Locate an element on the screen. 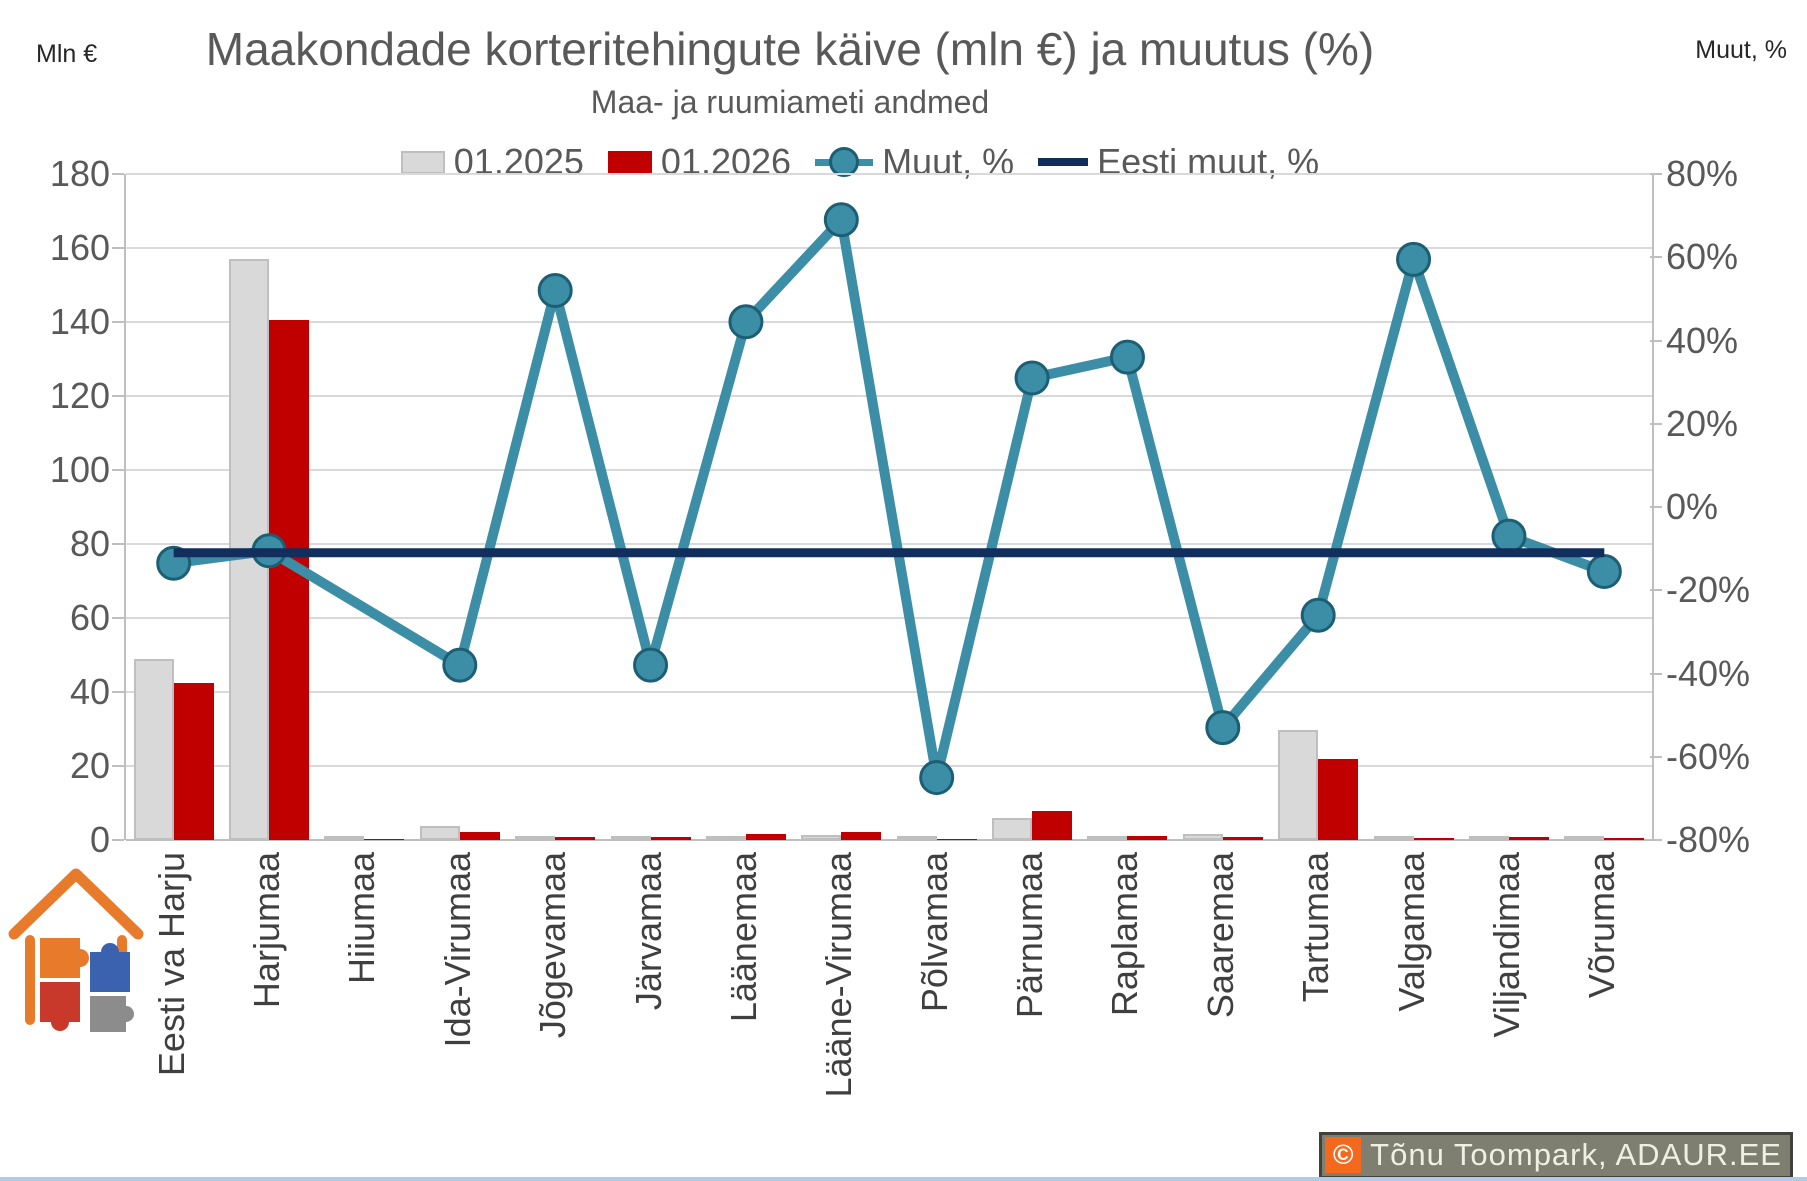 This screenshot has height=1181, width=1807. bar-01.2026-Pärnumaa is located at coordinates (1052, 825).